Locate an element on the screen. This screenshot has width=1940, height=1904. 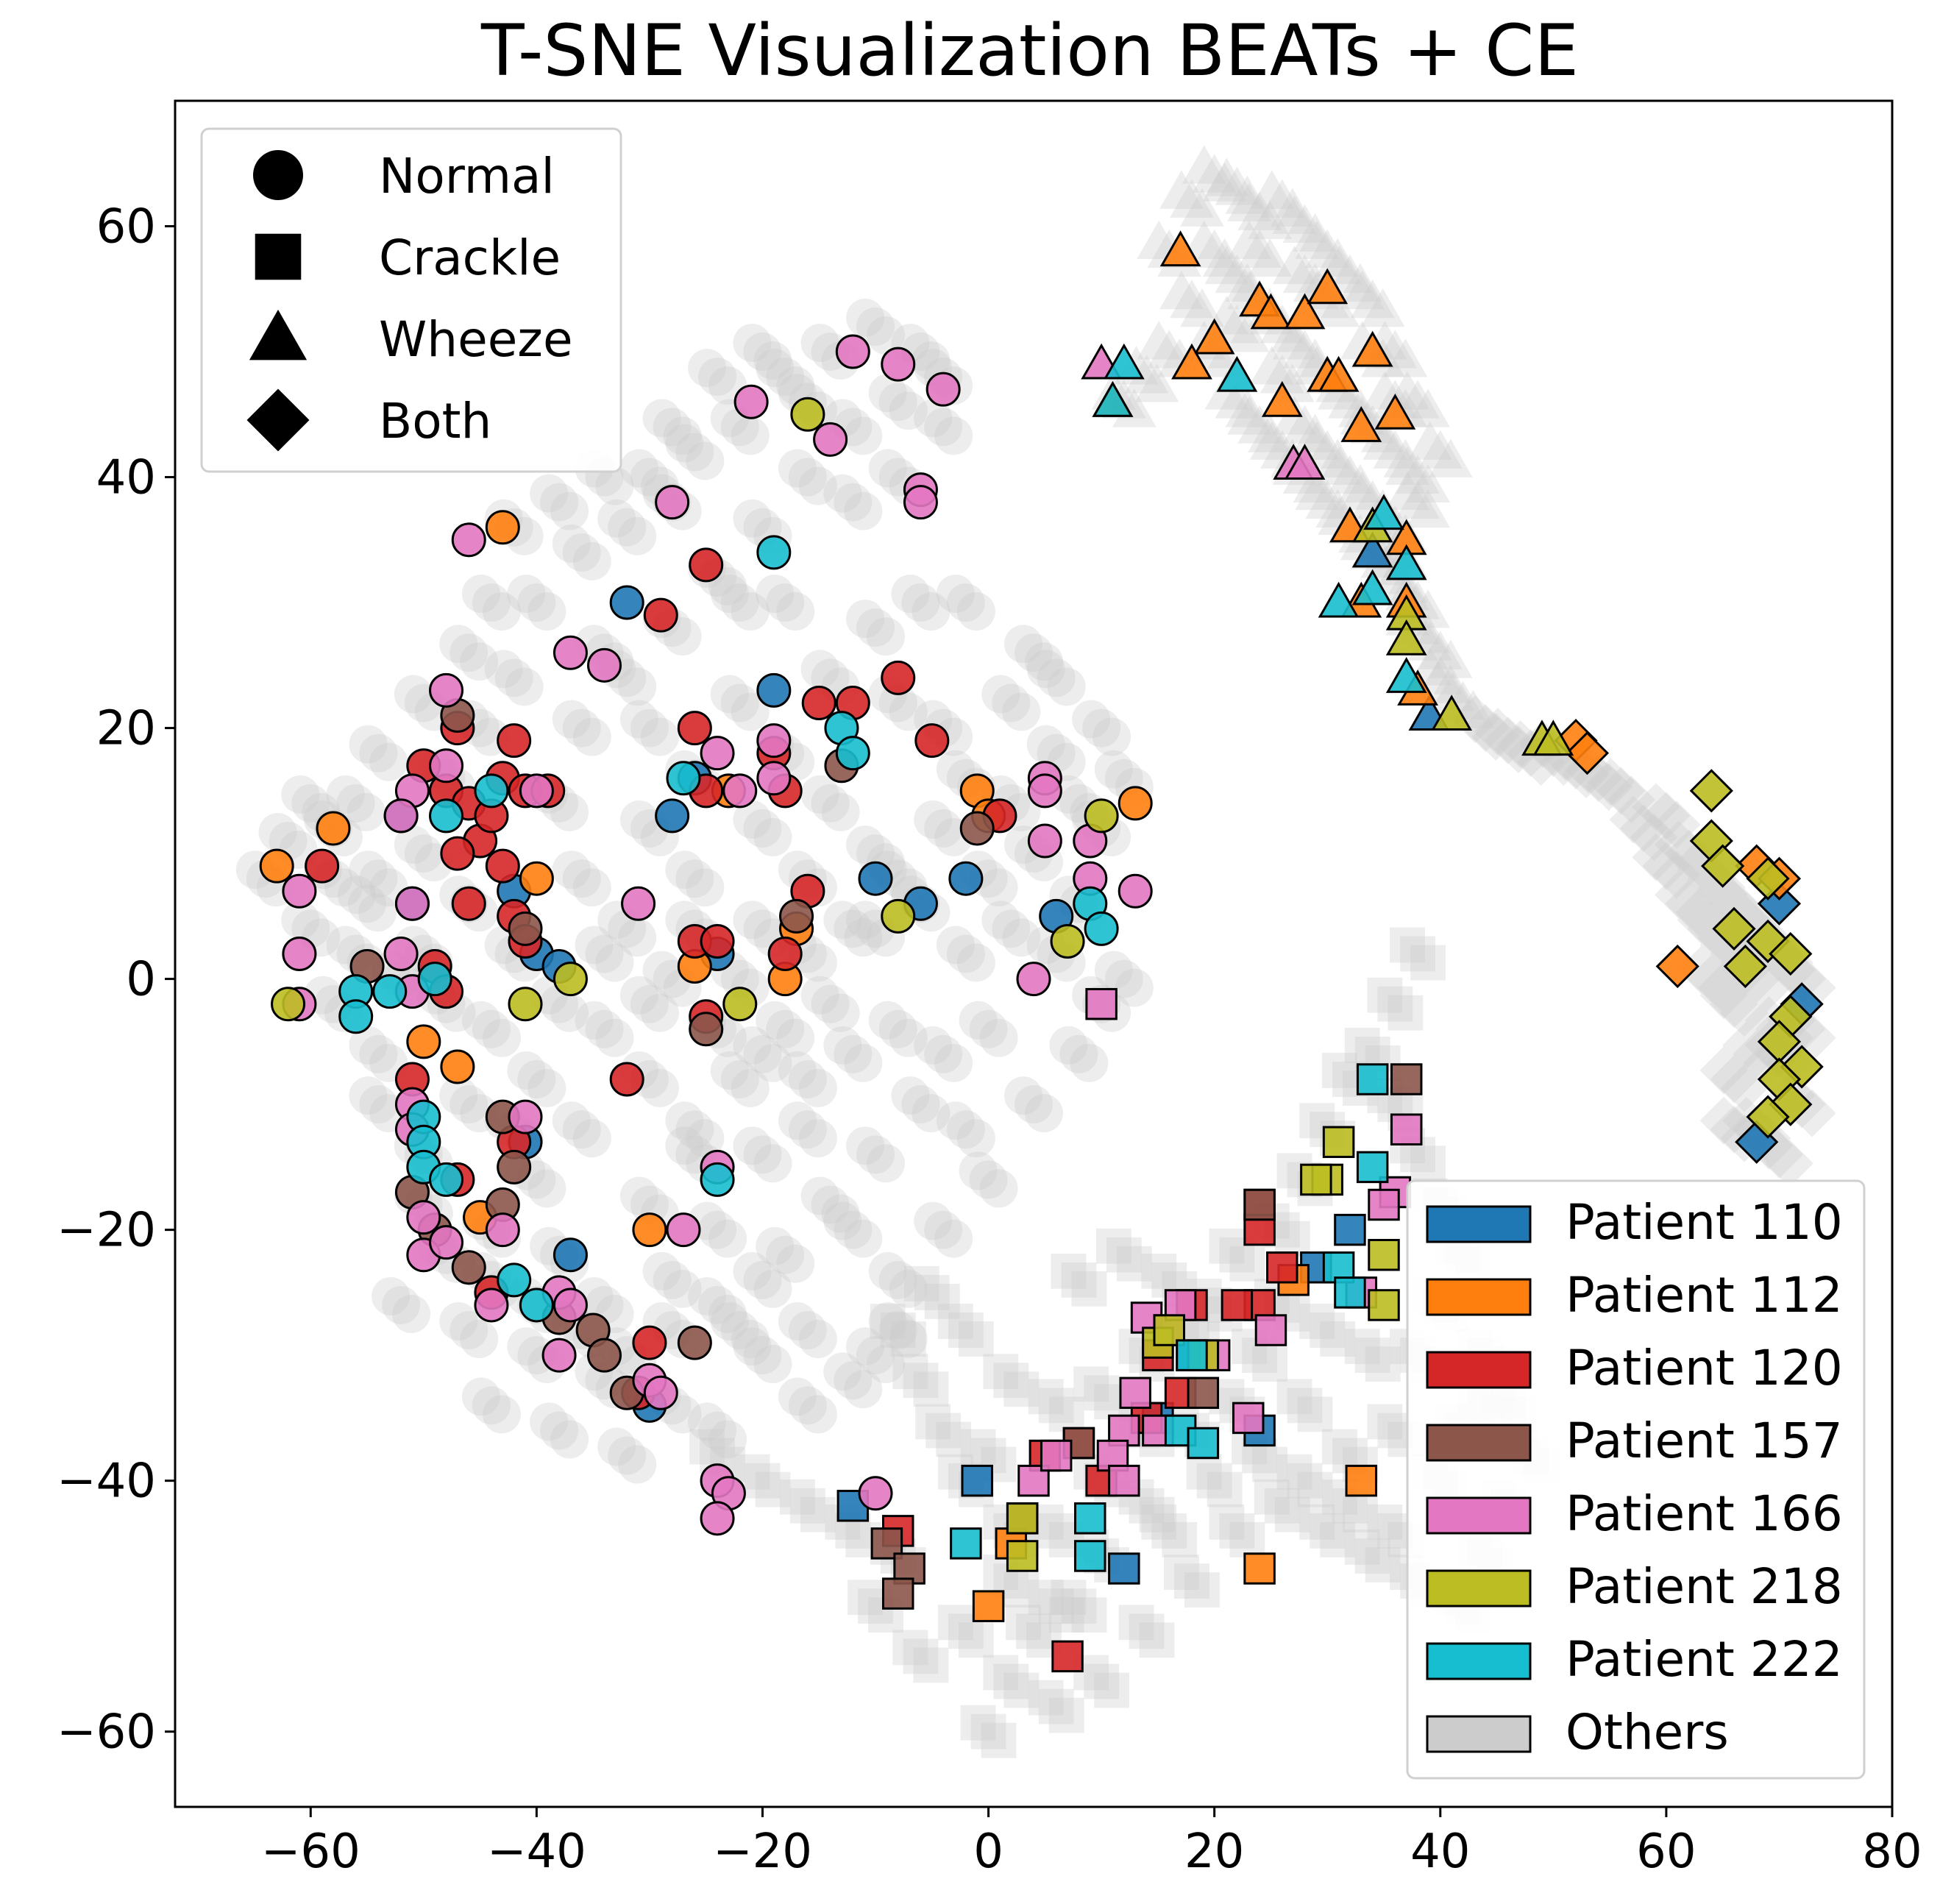
color-legend-label: Patient 112 is located at coordinates (1704, 1296).